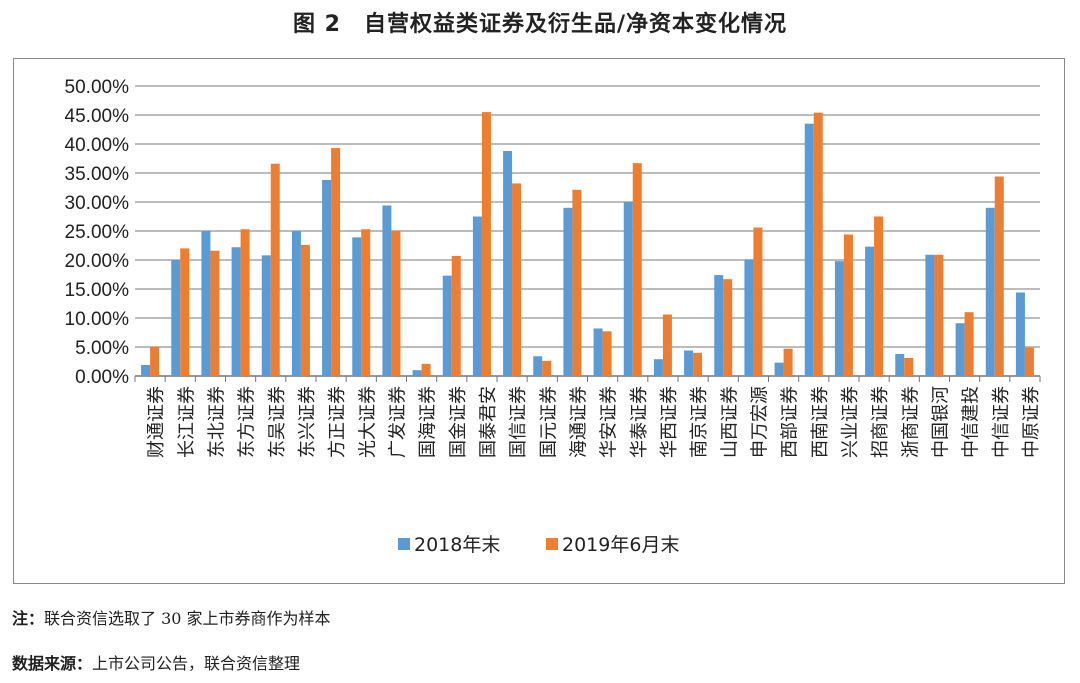 Image resolution: width=1080 pixels, height=683 pixels. Describe the element at coordinates (97, 203) in the screenshot. I see `y-tick-label: 30.00%` at that location.